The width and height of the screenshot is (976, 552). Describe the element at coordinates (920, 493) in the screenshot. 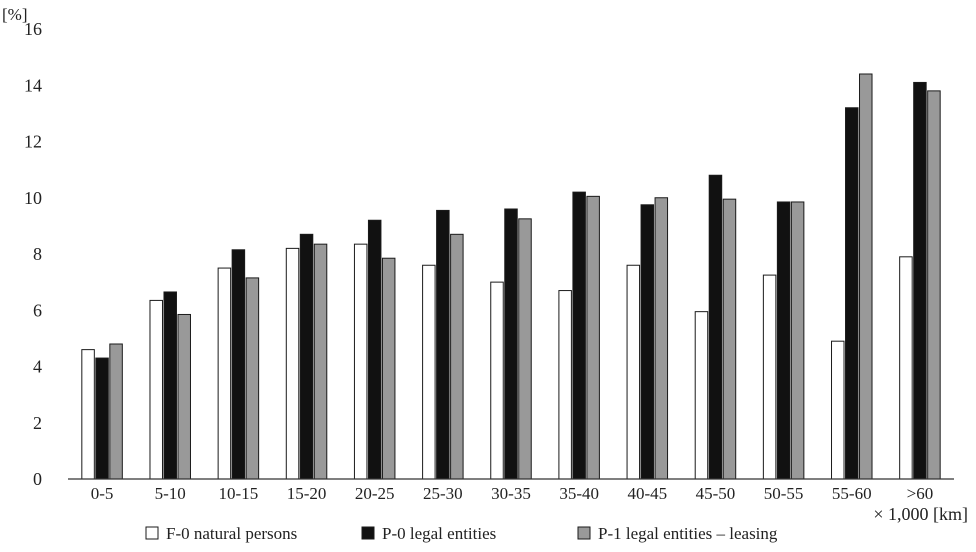

I see `x-tick-label: >60` at that location.